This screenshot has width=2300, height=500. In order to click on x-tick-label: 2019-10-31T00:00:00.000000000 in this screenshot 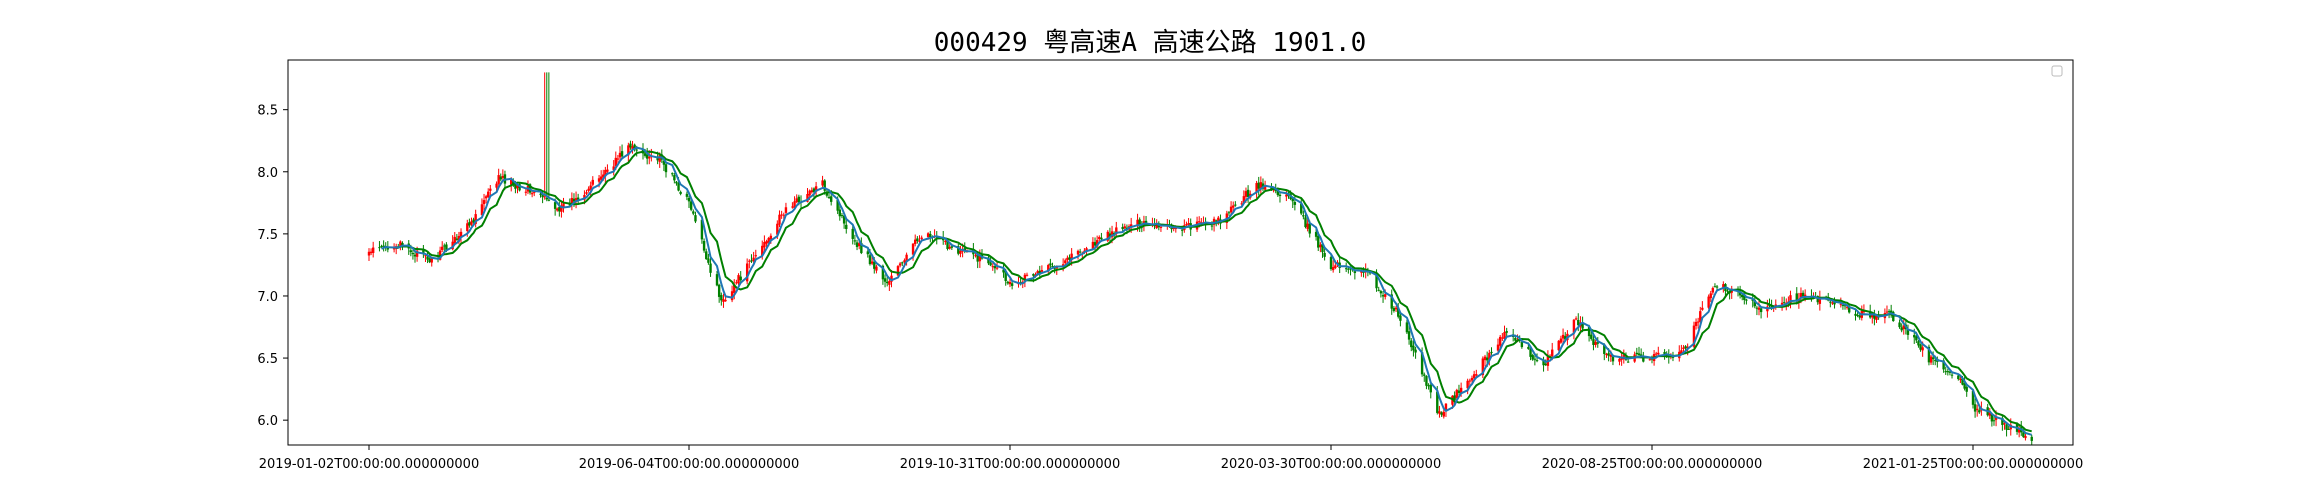, I will do `click(1010, 464)`.